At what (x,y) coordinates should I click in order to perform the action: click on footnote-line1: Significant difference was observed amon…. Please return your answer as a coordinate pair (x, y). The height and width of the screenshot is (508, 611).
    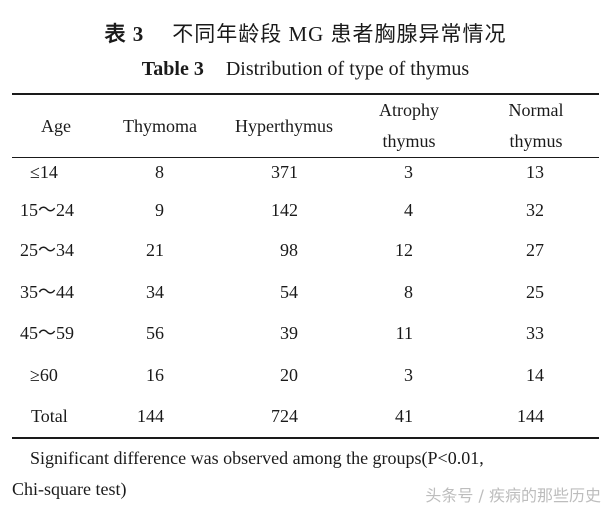
    Looking at the image, I should click on (257, 458).